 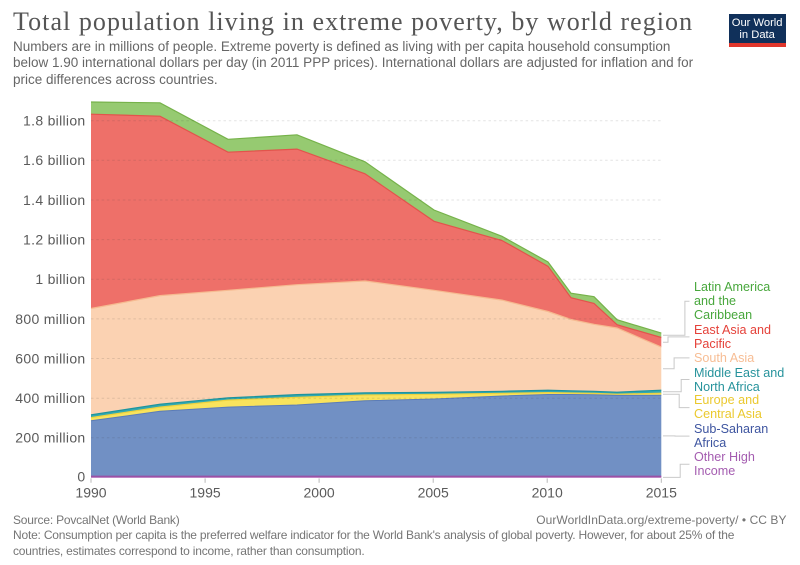 I want to click on svg-text: 600 million, so click(x=50, y=358).